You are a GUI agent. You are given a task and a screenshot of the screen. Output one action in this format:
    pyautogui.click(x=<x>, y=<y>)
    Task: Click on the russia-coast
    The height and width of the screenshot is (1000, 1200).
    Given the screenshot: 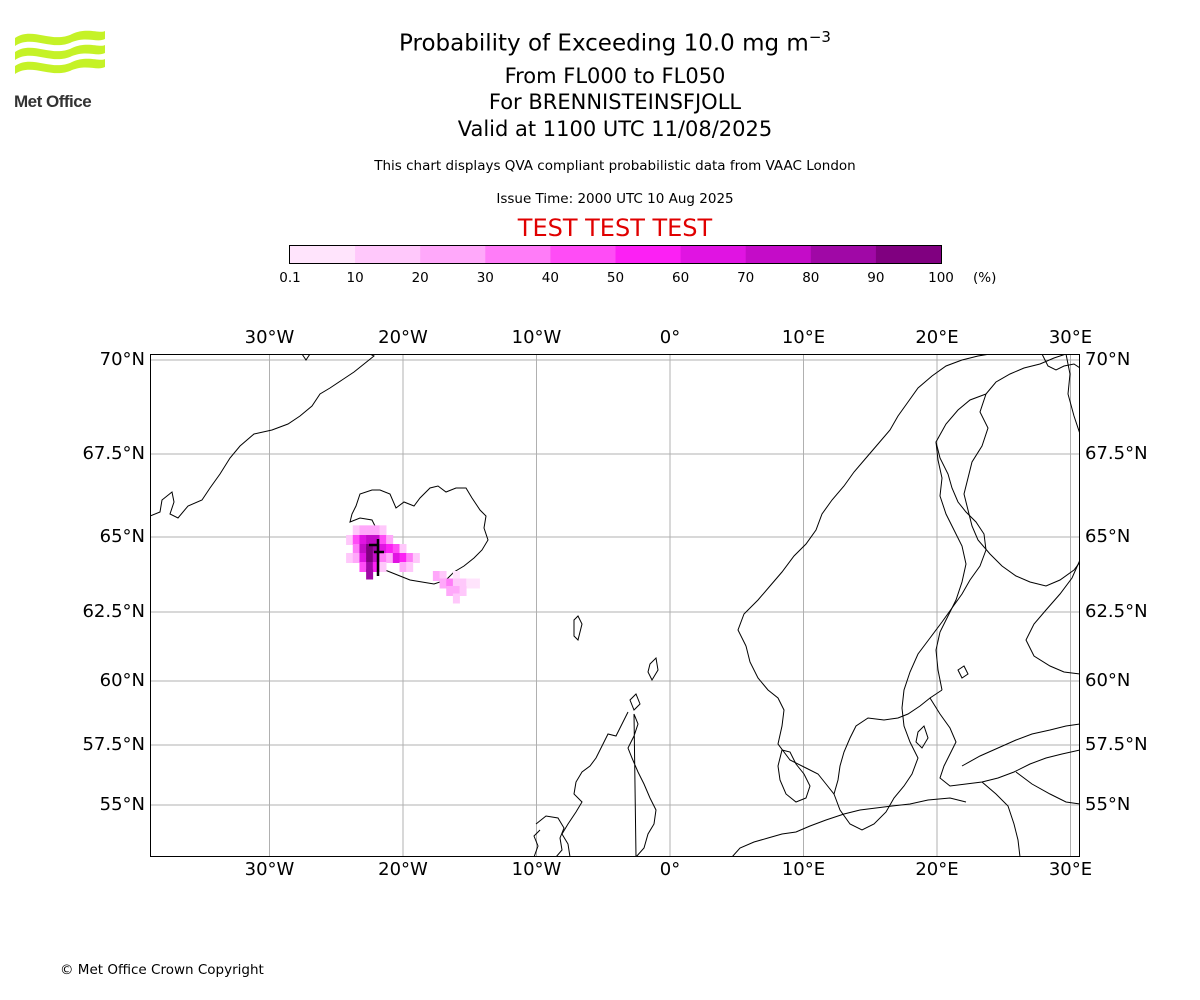 What is the action you would take?
    pyautogui.click(x=1052, y=514)
    